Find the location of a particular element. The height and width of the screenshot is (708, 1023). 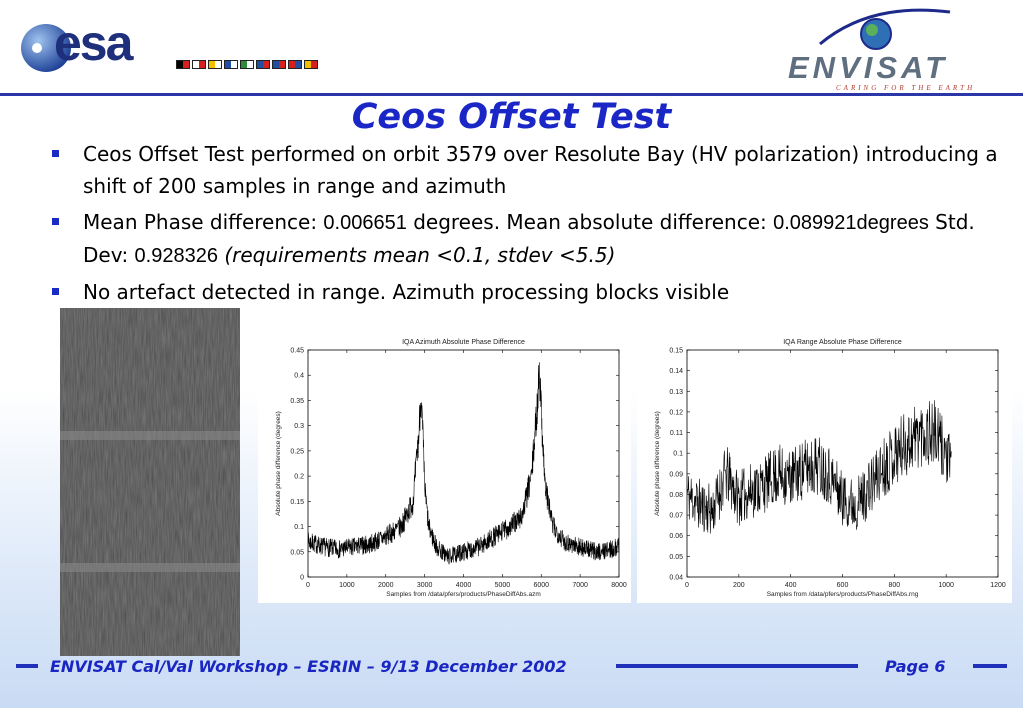

plot-frame is located at coordinates (842, 463).